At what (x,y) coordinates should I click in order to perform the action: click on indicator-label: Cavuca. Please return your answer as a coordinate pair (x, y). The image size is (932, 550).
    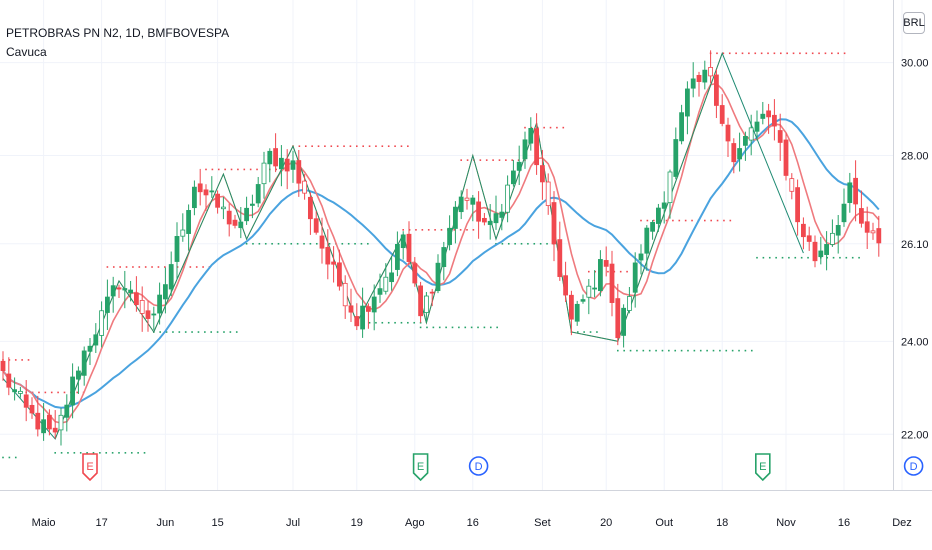
    Looking at the image, I should click on (26, 52).